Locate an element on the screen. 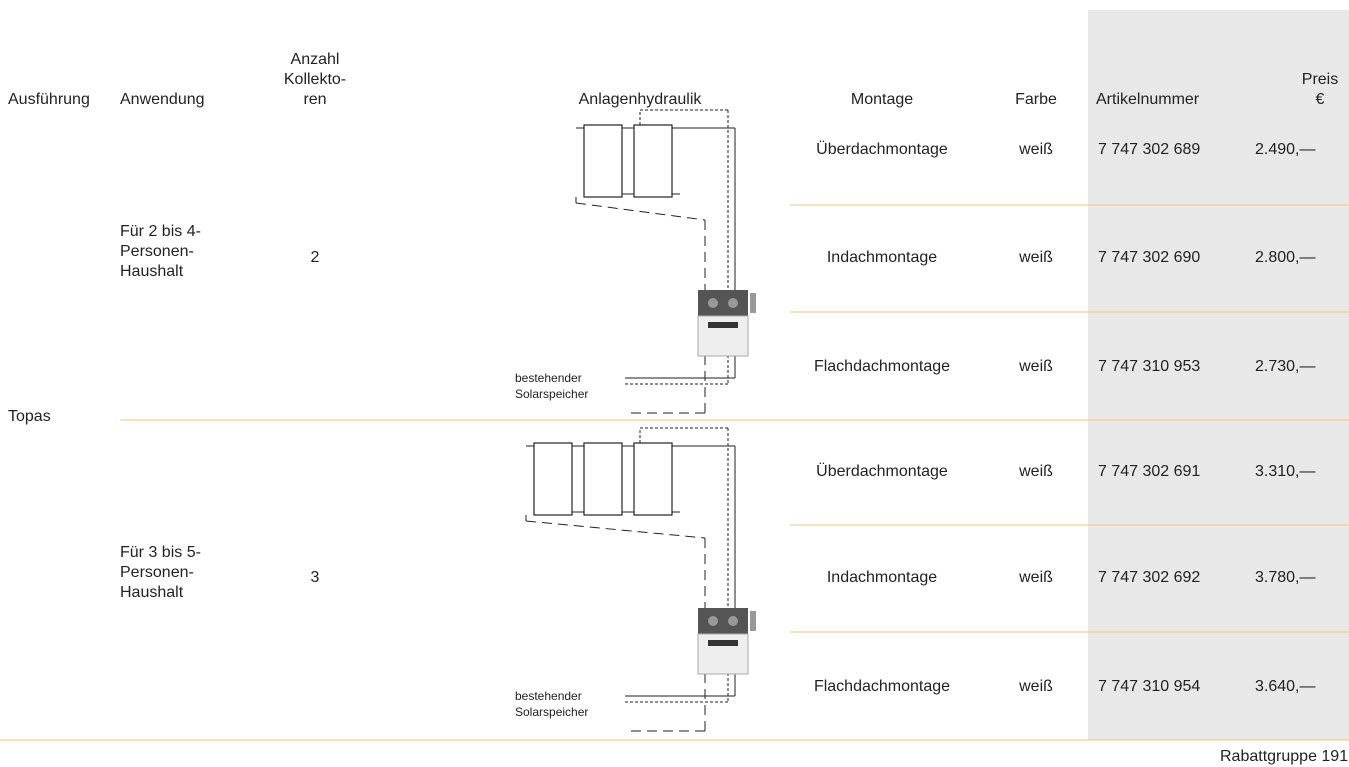  collector-count: 2 is located at coordinates (315, 257).